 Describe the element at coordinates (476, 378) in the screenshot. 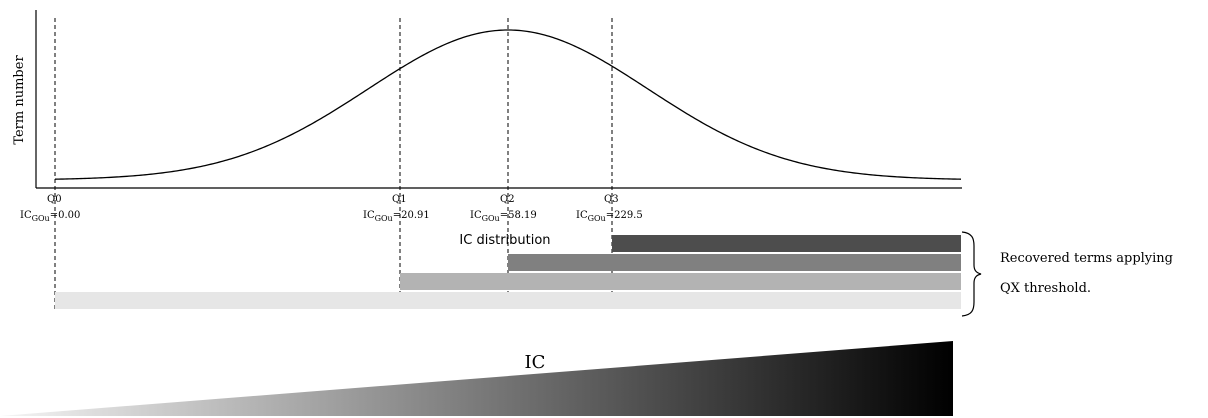

I see `ic-gradient-wedge` at that location.